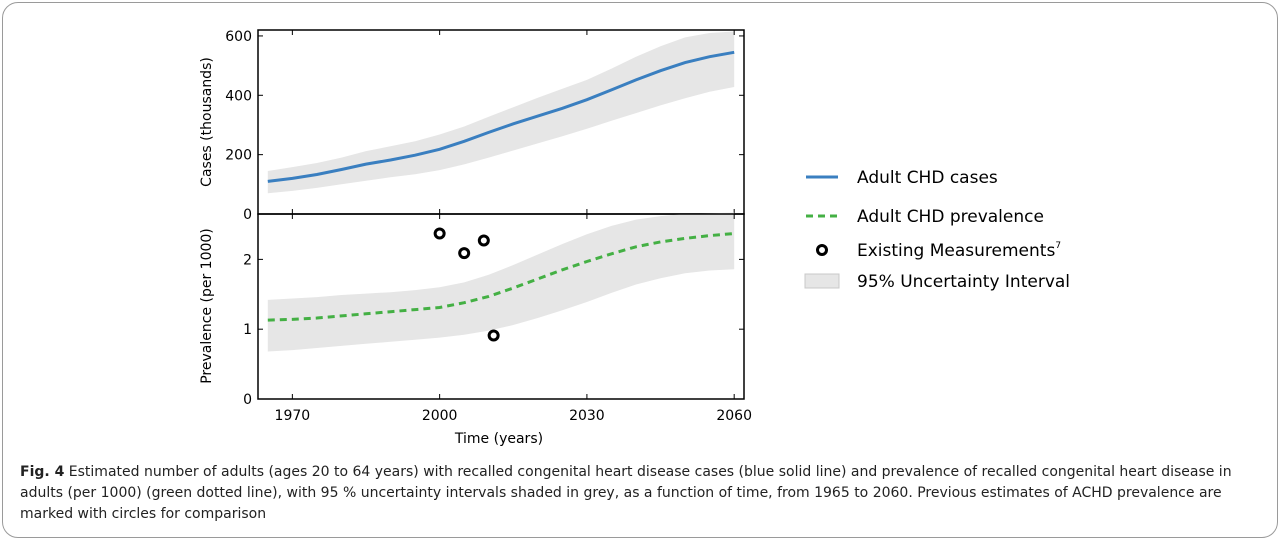 This screenshot has height=543, width=1282. Describe the element at coordinates (207, 122) in the screenshot. I see `cases-y-axis-label: Cases (thousands)` at that location.